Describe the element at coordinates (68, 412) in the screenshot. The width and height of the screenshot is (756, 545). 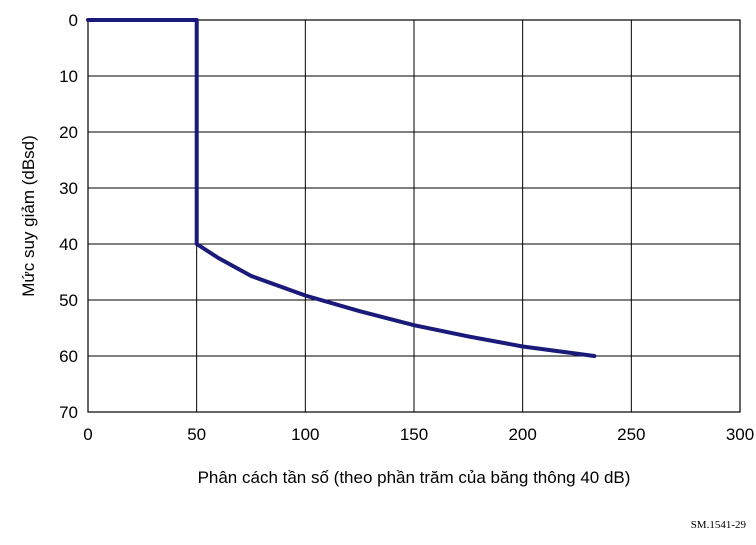
I see `y-tick-label: 70` at that location.